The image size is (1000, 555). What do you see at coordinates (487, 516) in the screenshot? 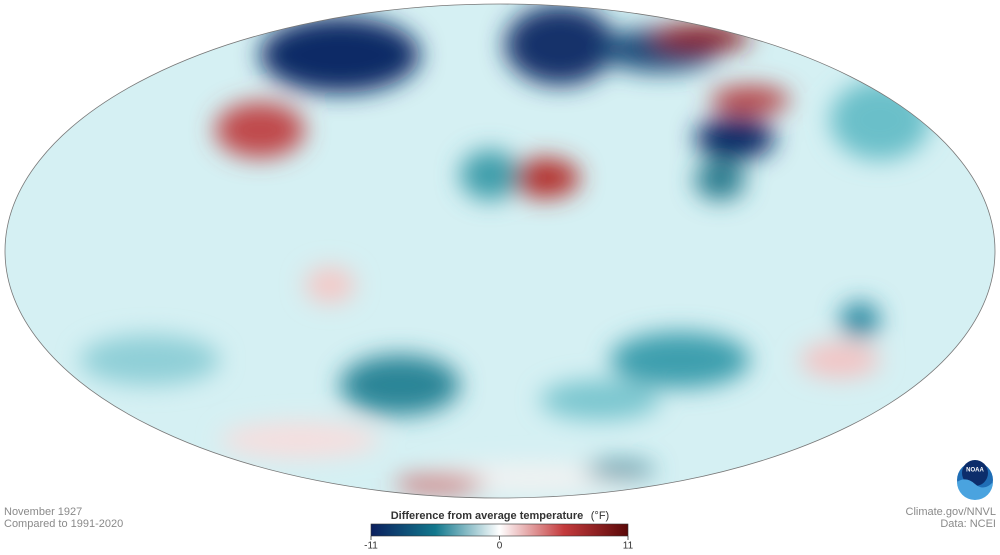
I see `legend-title: Difference from average temperature` at bounding box center [487, 516].